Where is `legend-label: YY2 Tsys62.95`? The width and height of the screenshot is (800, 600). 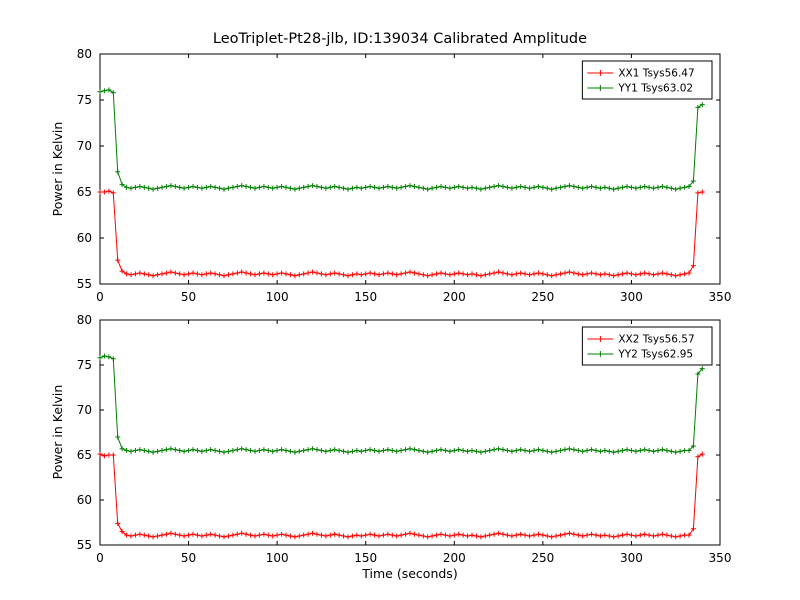
legend-label: YY2 Tsys62.95 is located at coordinates (655, 355).